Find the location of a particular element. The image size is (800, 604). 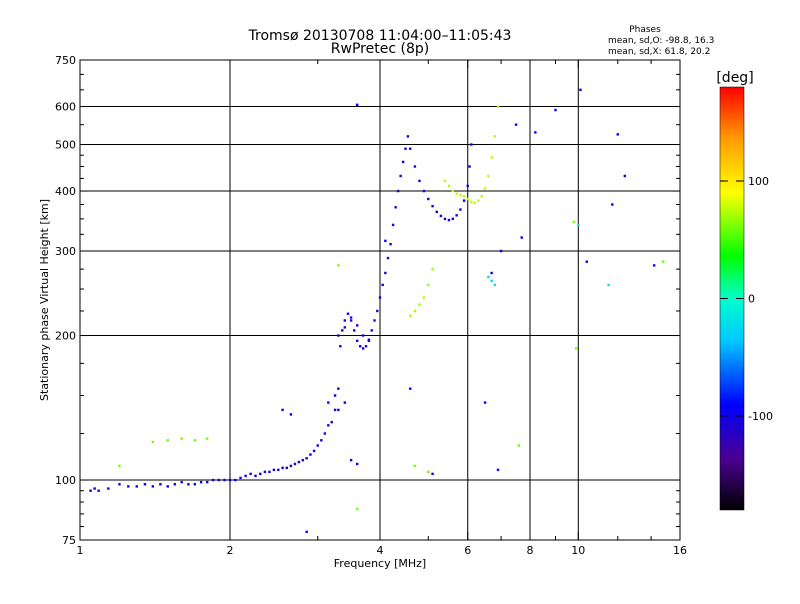

x-tick-label: 6 is located at coordinates (467, 550).